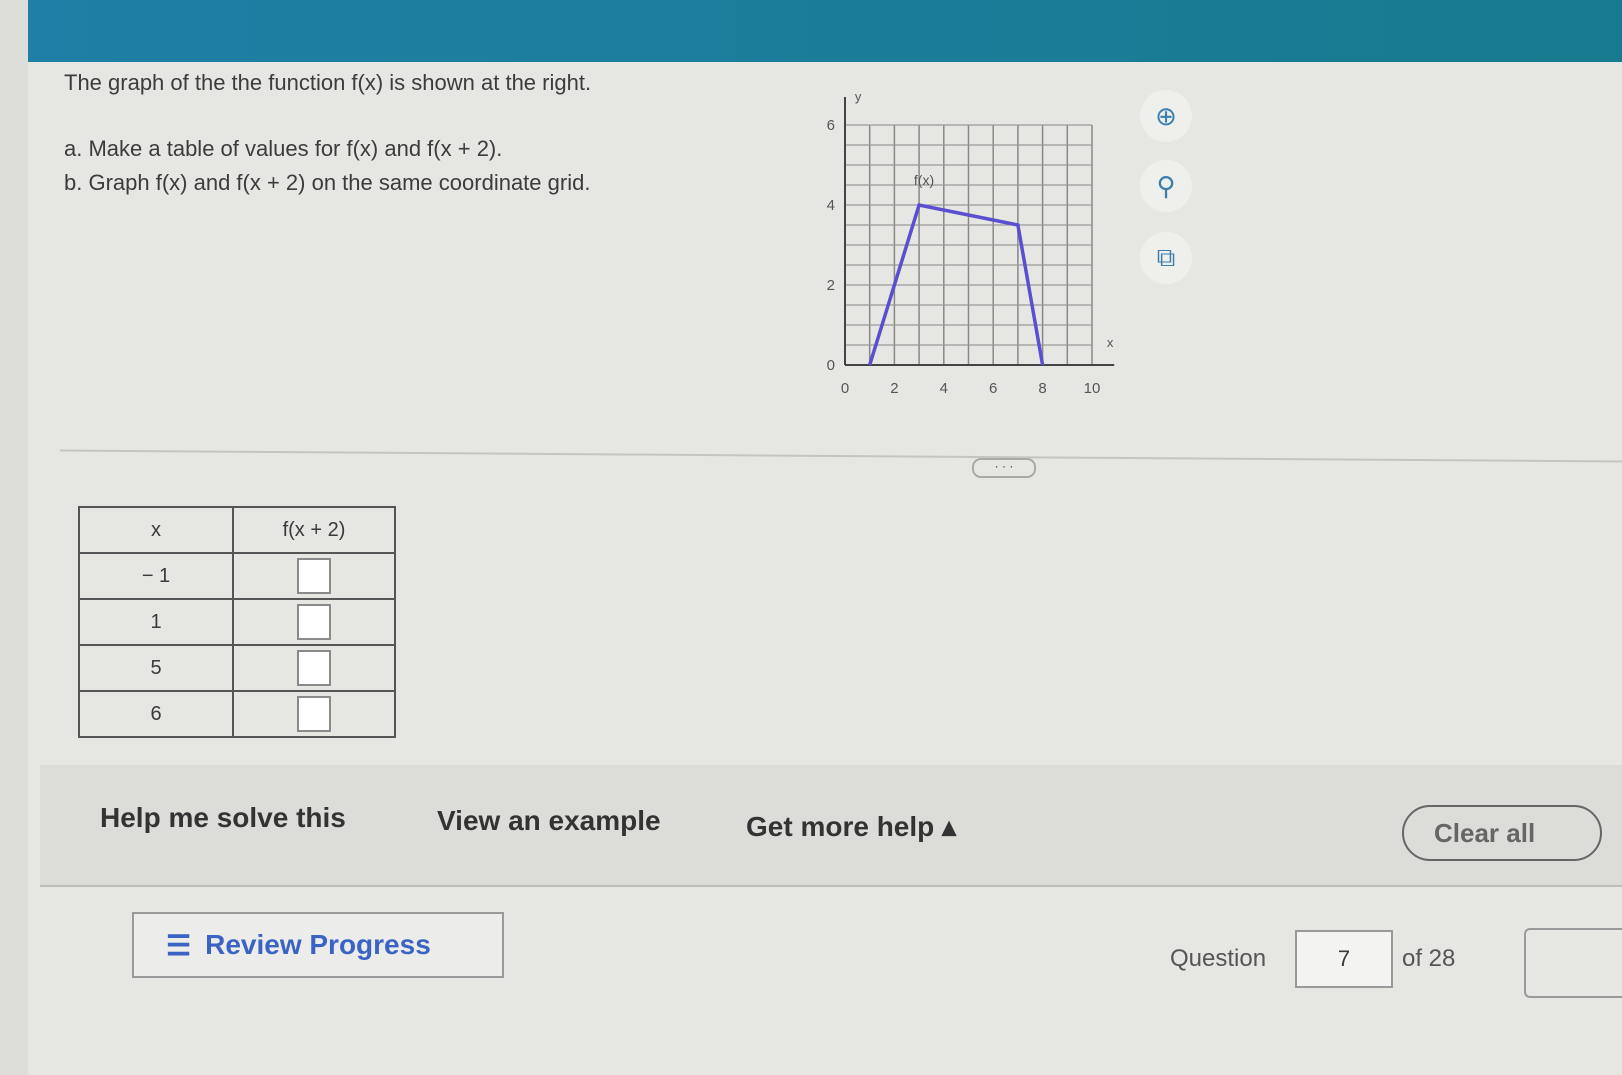 This screenshot has height=1075, width=1622. I want to click on x-tick-label: 4, so click(944, 388).